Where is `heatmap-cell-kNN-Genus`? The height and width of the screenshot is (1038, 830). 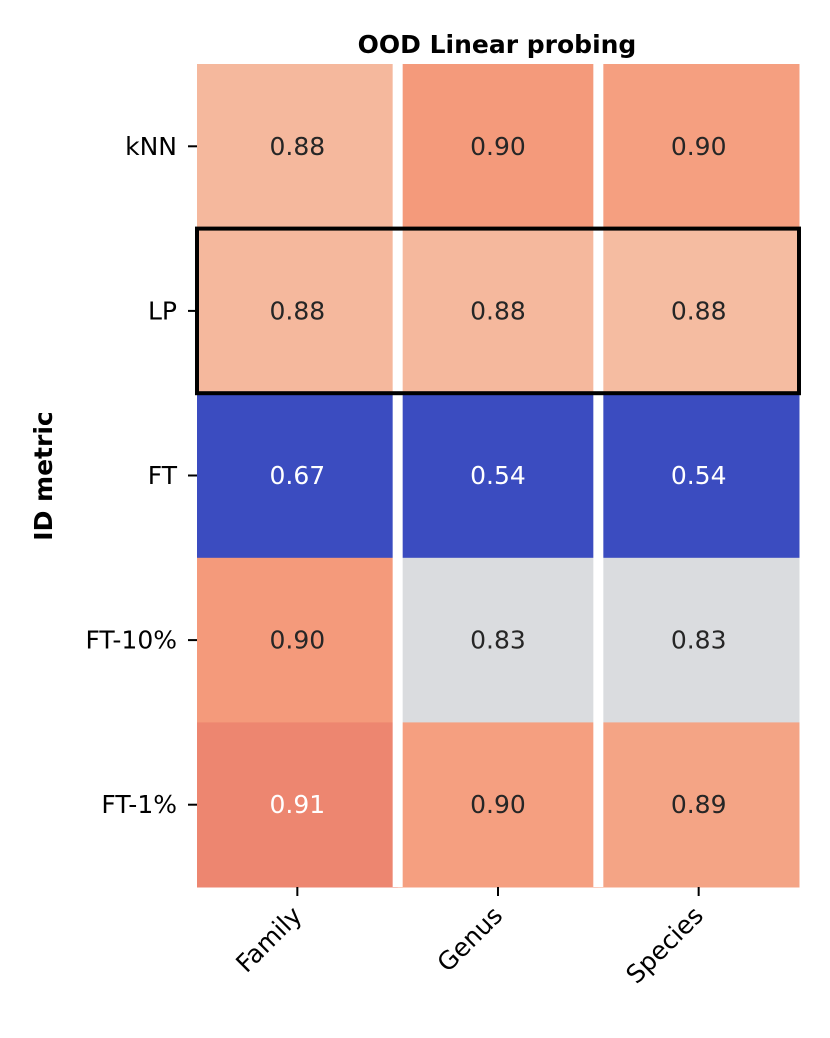
heatmap-cell-kNN-Genus is located at coordinates (498, 147).